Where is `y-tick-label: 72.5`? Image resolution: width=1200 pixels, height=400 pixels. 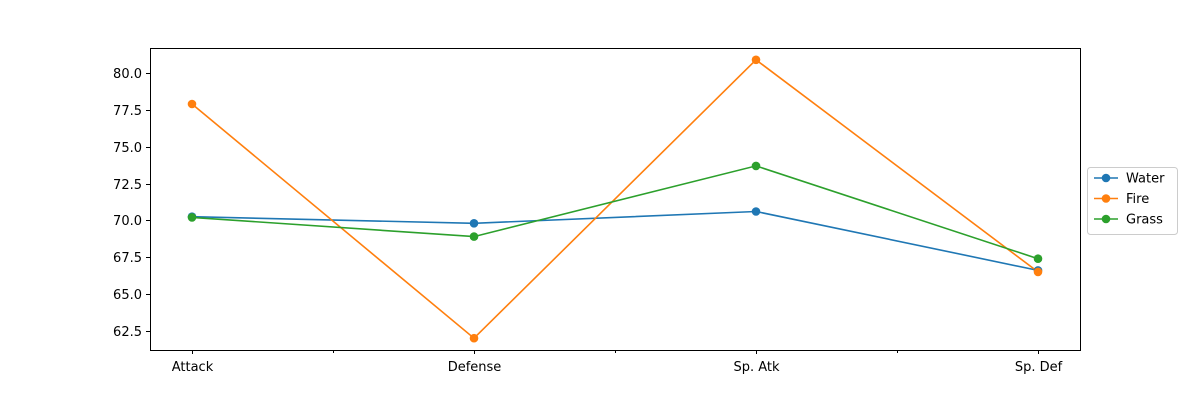 y-tick-label: 72.5 is located at coordinates (127, 185).